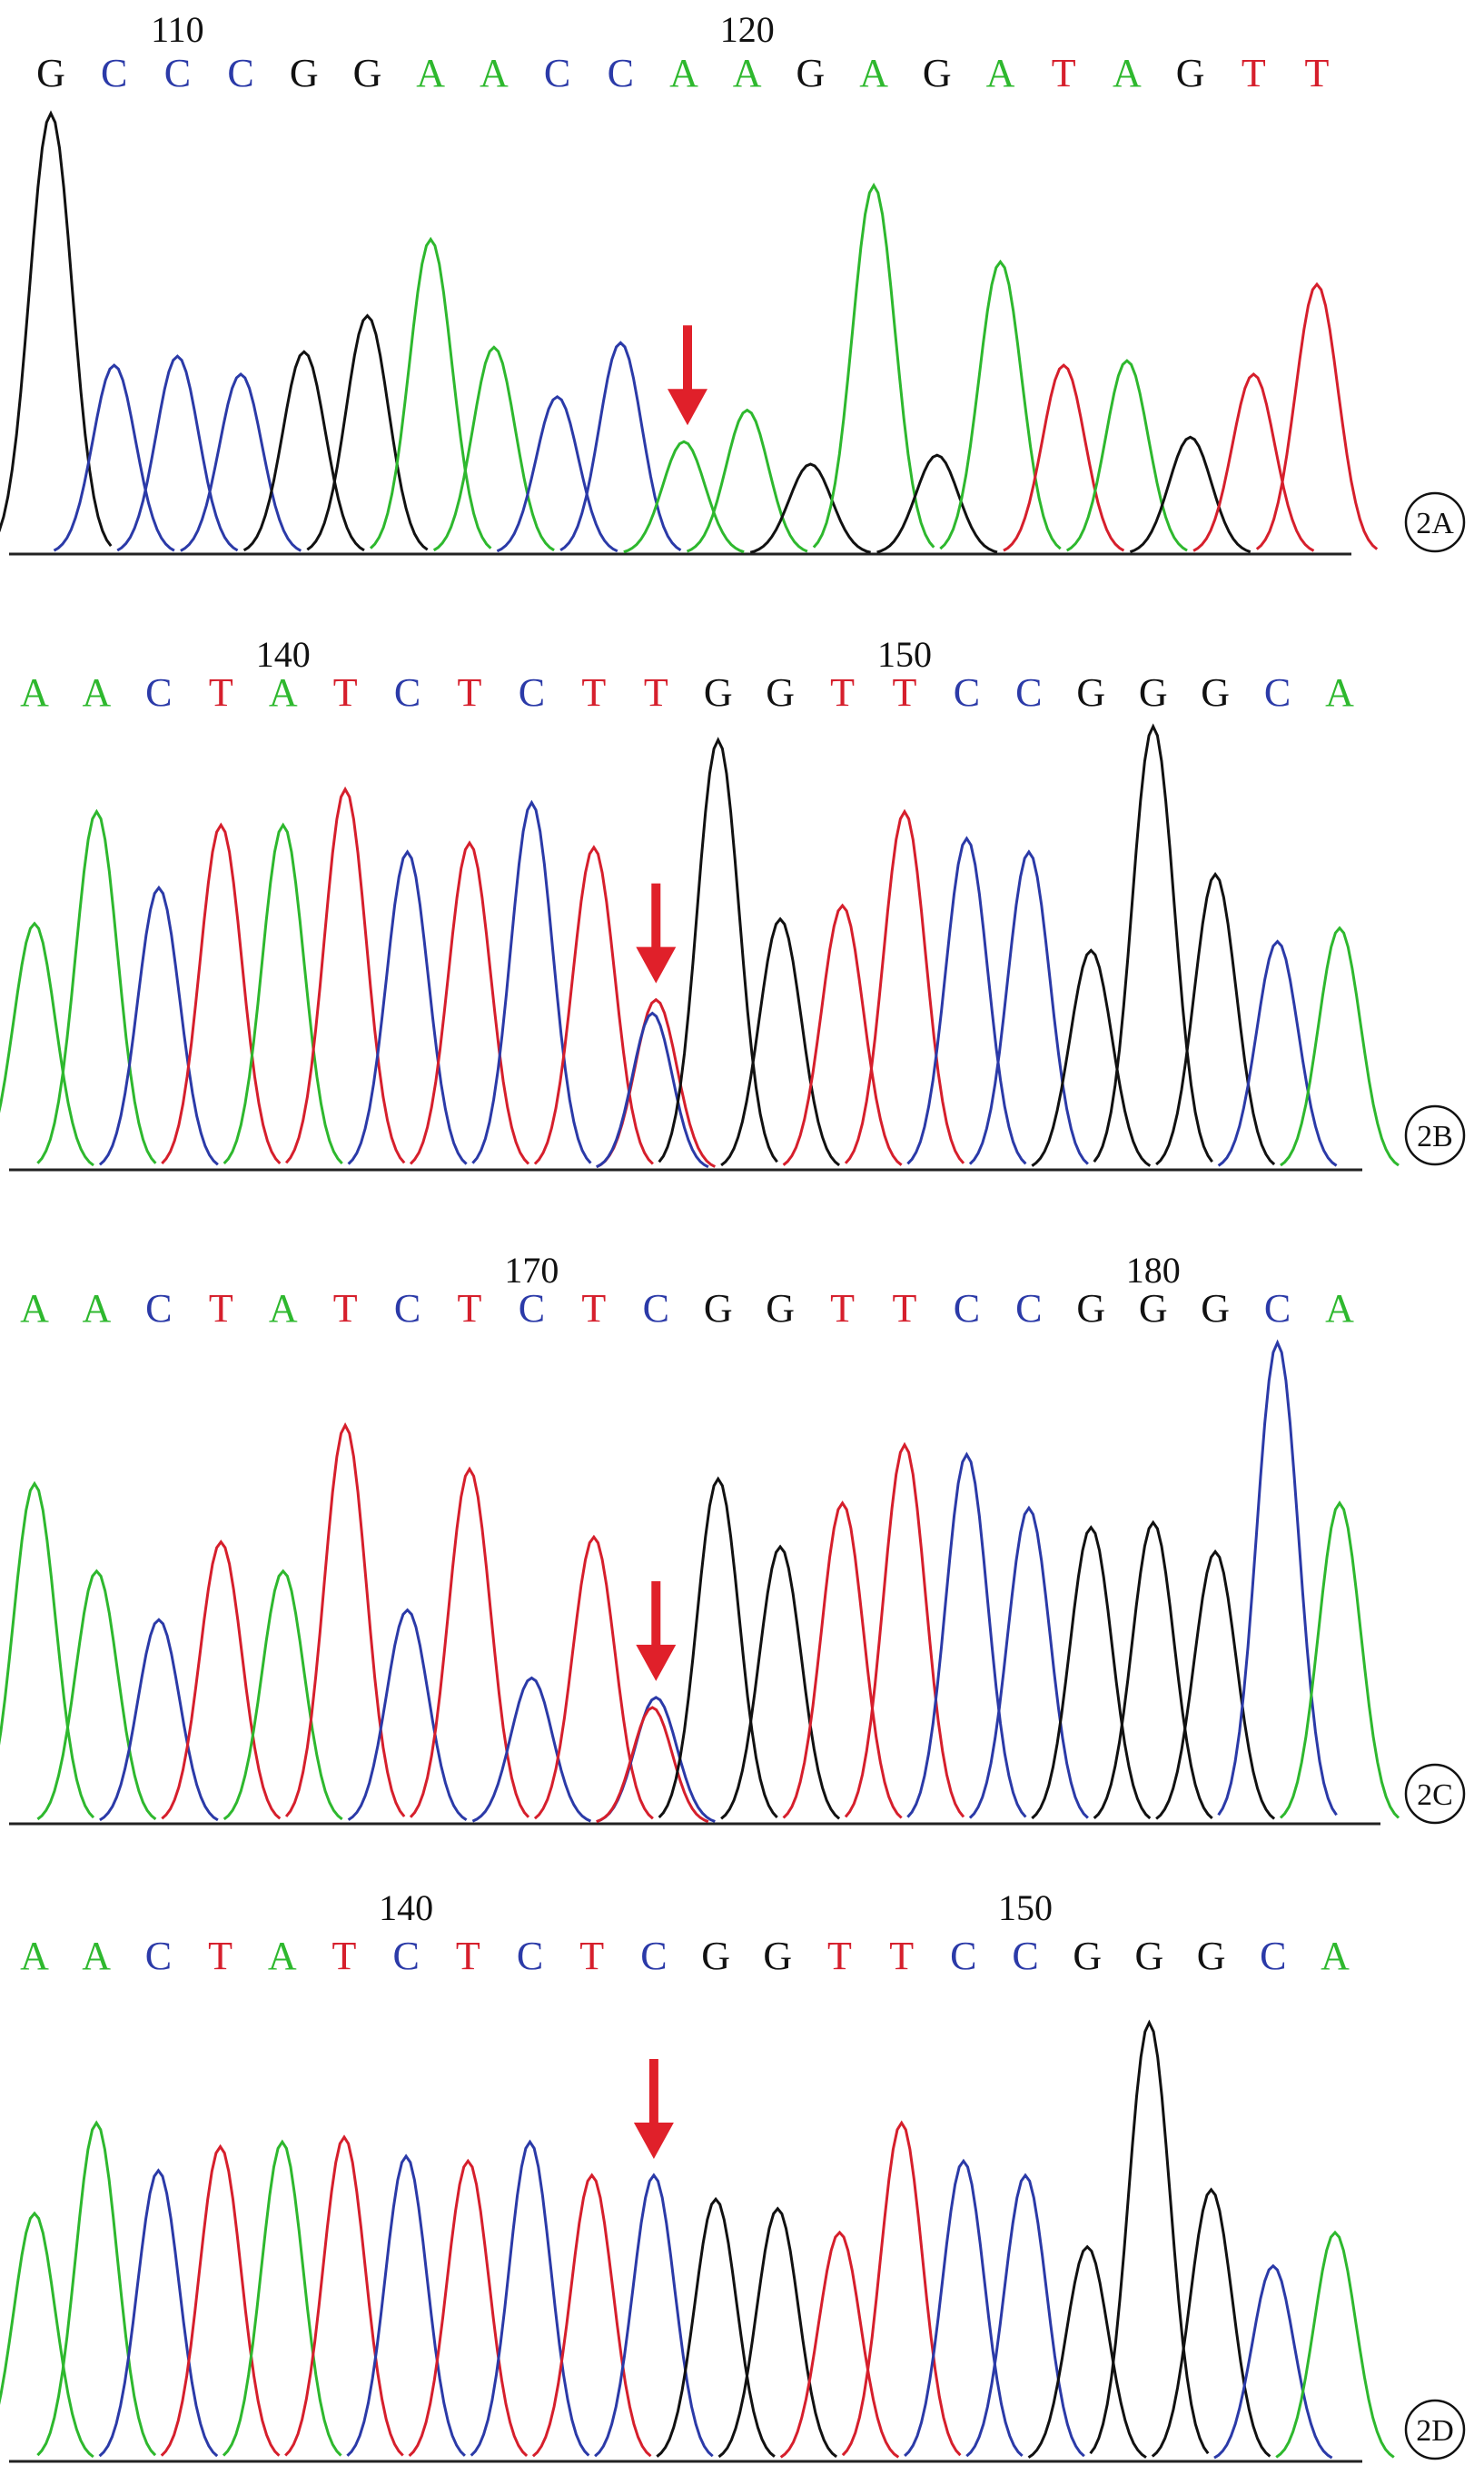 The image size is (1484, 2465). I want to click on panel-label: 2B, so click(1435, 1135).